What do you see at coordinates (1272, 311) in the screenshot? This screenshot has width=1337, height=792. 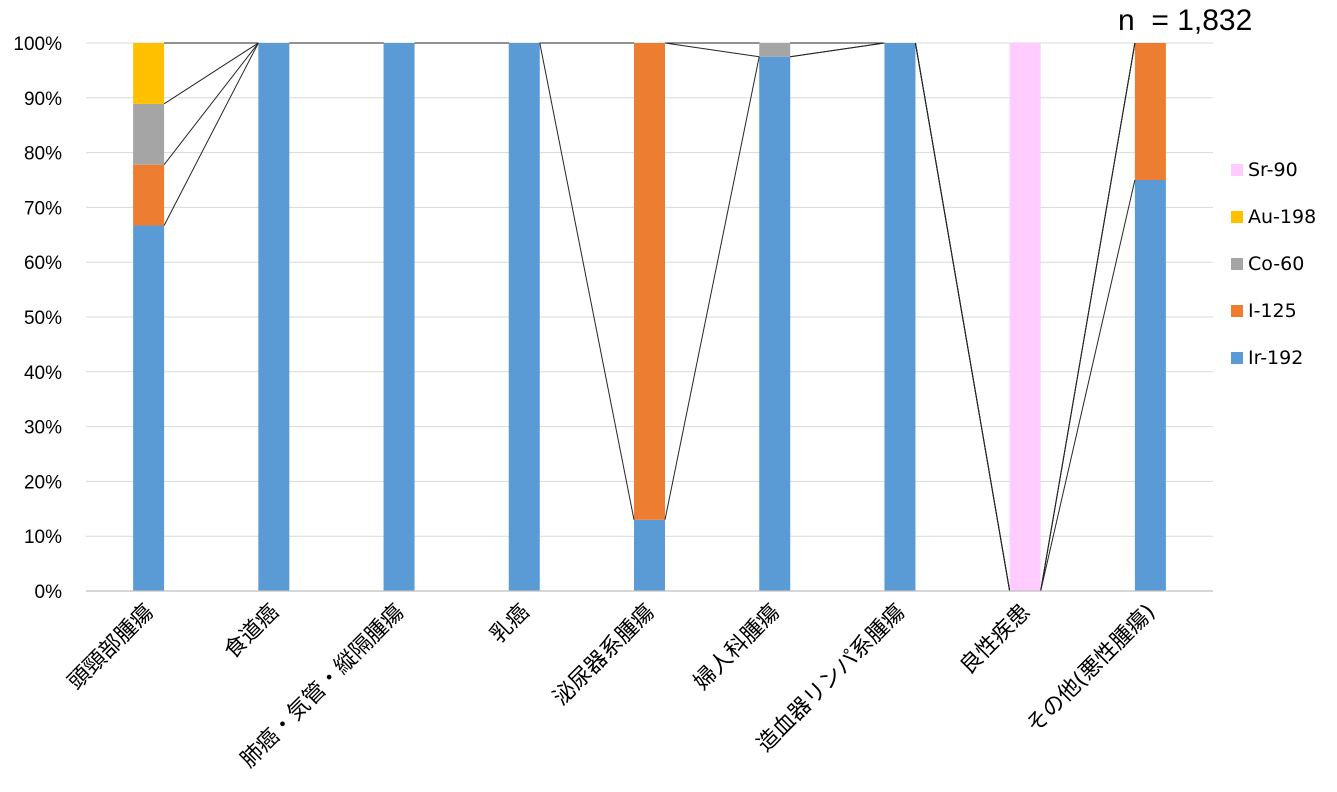 I see `legend-label: I-125` at bounding box center [1272, 311].